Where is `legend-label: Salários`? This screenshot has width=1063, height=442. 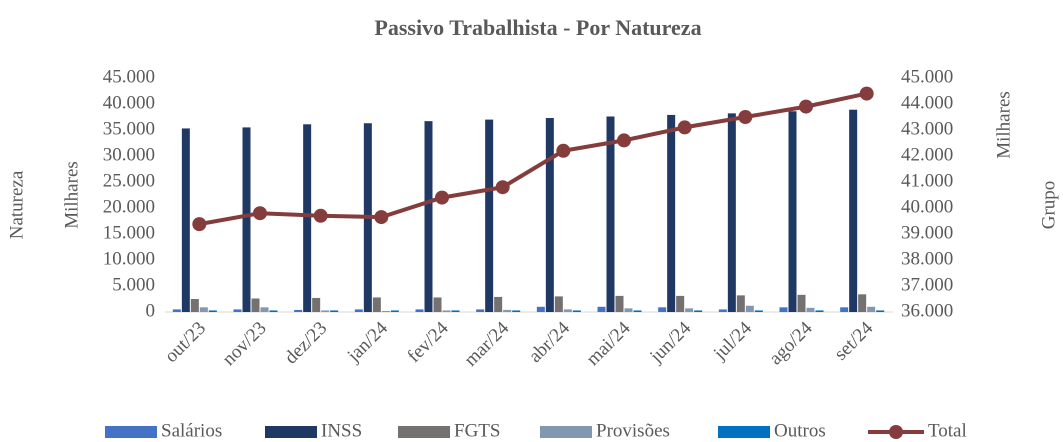
legend-label: Salários is located at coordinates (191, 430).